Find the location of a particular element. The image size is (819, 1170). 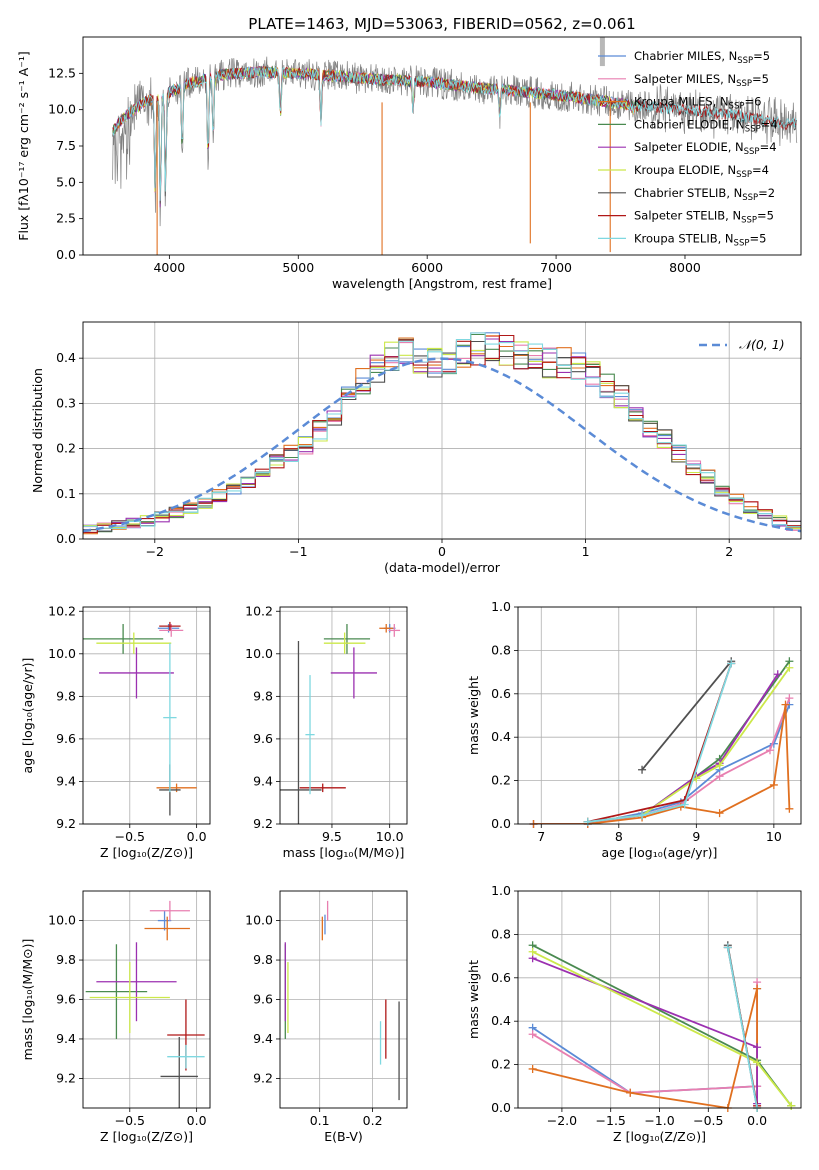

legend-label-chabrier_miles: Chabrier MILES, NSSP=5 is located at coordinates (702, 57).